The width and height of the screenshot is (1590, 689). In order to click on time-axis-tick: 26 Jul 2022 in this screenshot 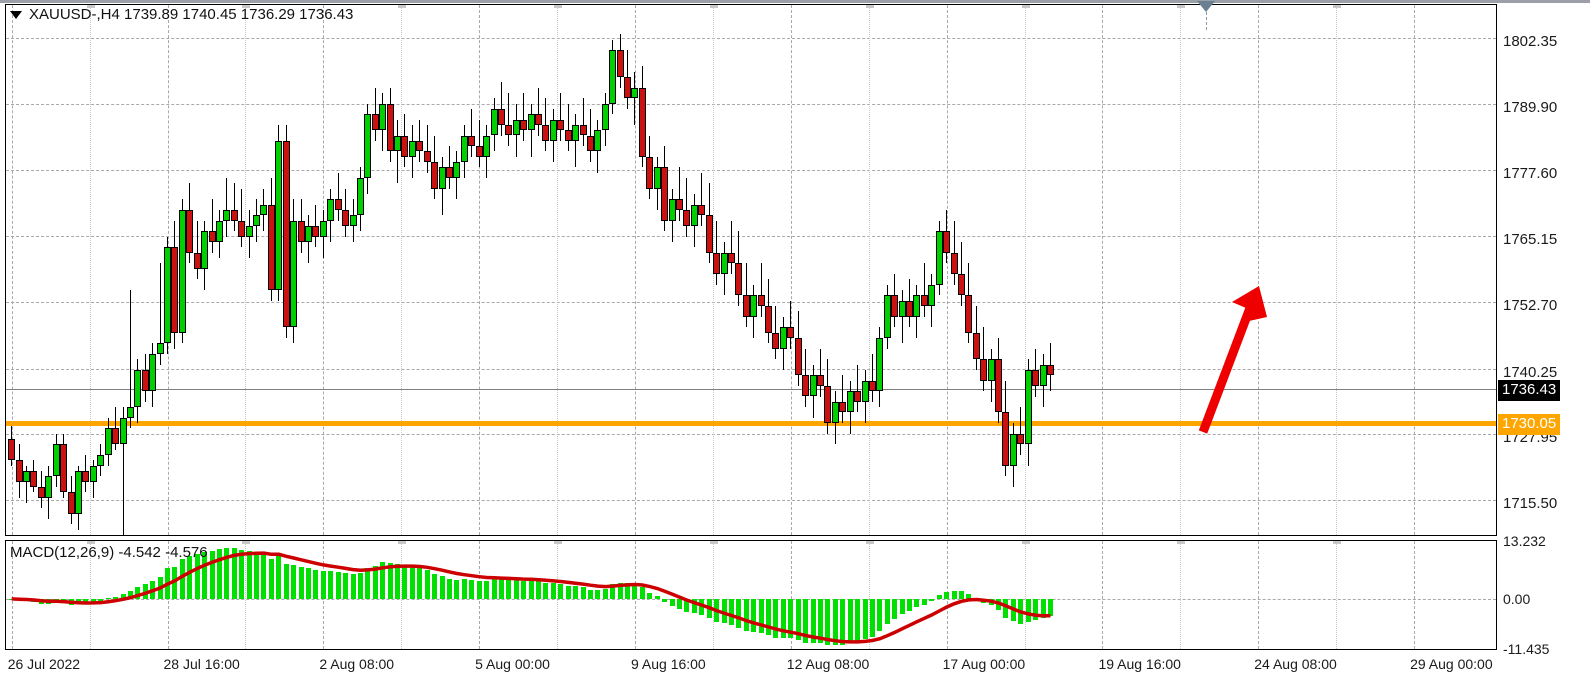, I will do `click(44, 664)`.